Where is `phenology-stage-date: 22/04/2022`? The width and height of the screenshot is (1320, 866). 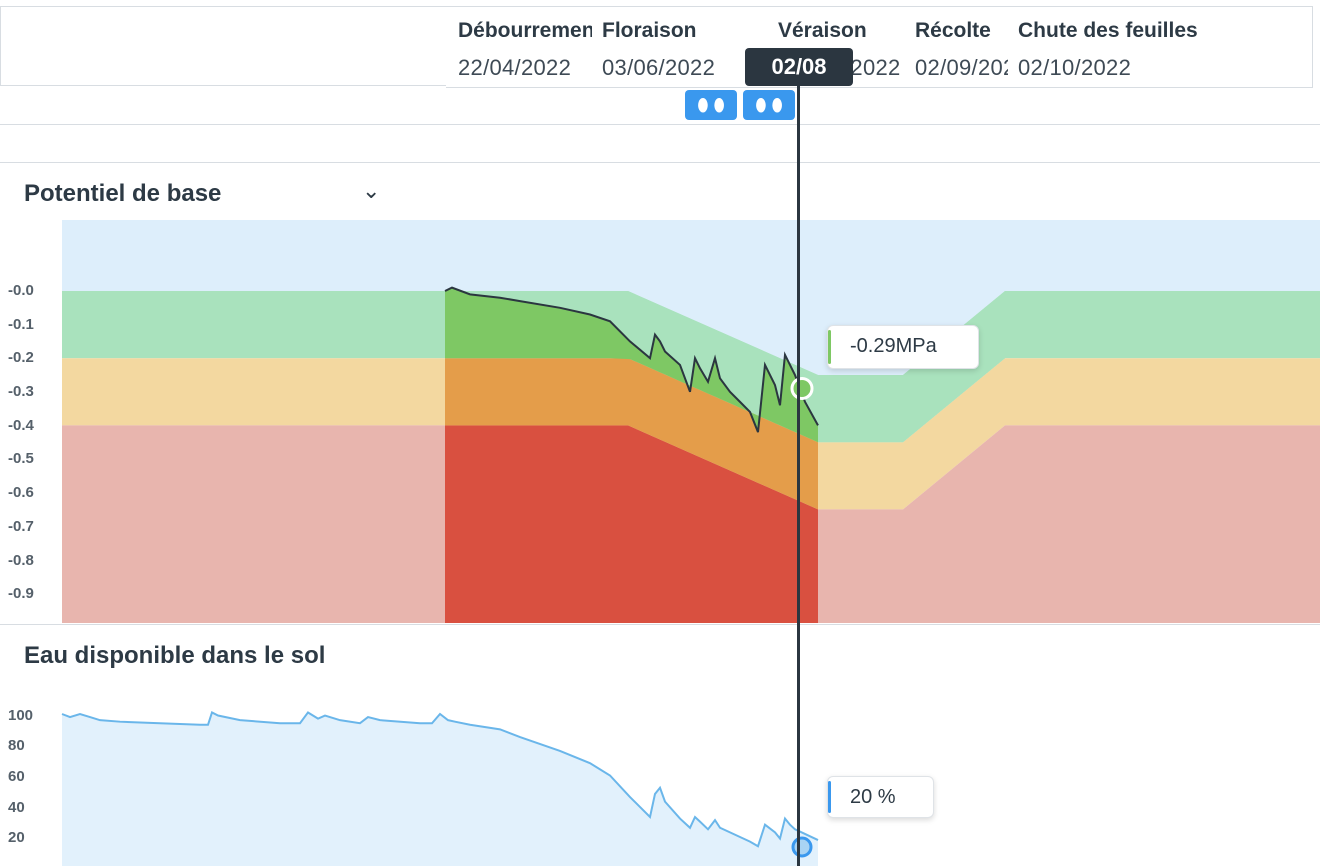 phenology-stage-date: 22/04/2022 is located at coordinates (515, 67).